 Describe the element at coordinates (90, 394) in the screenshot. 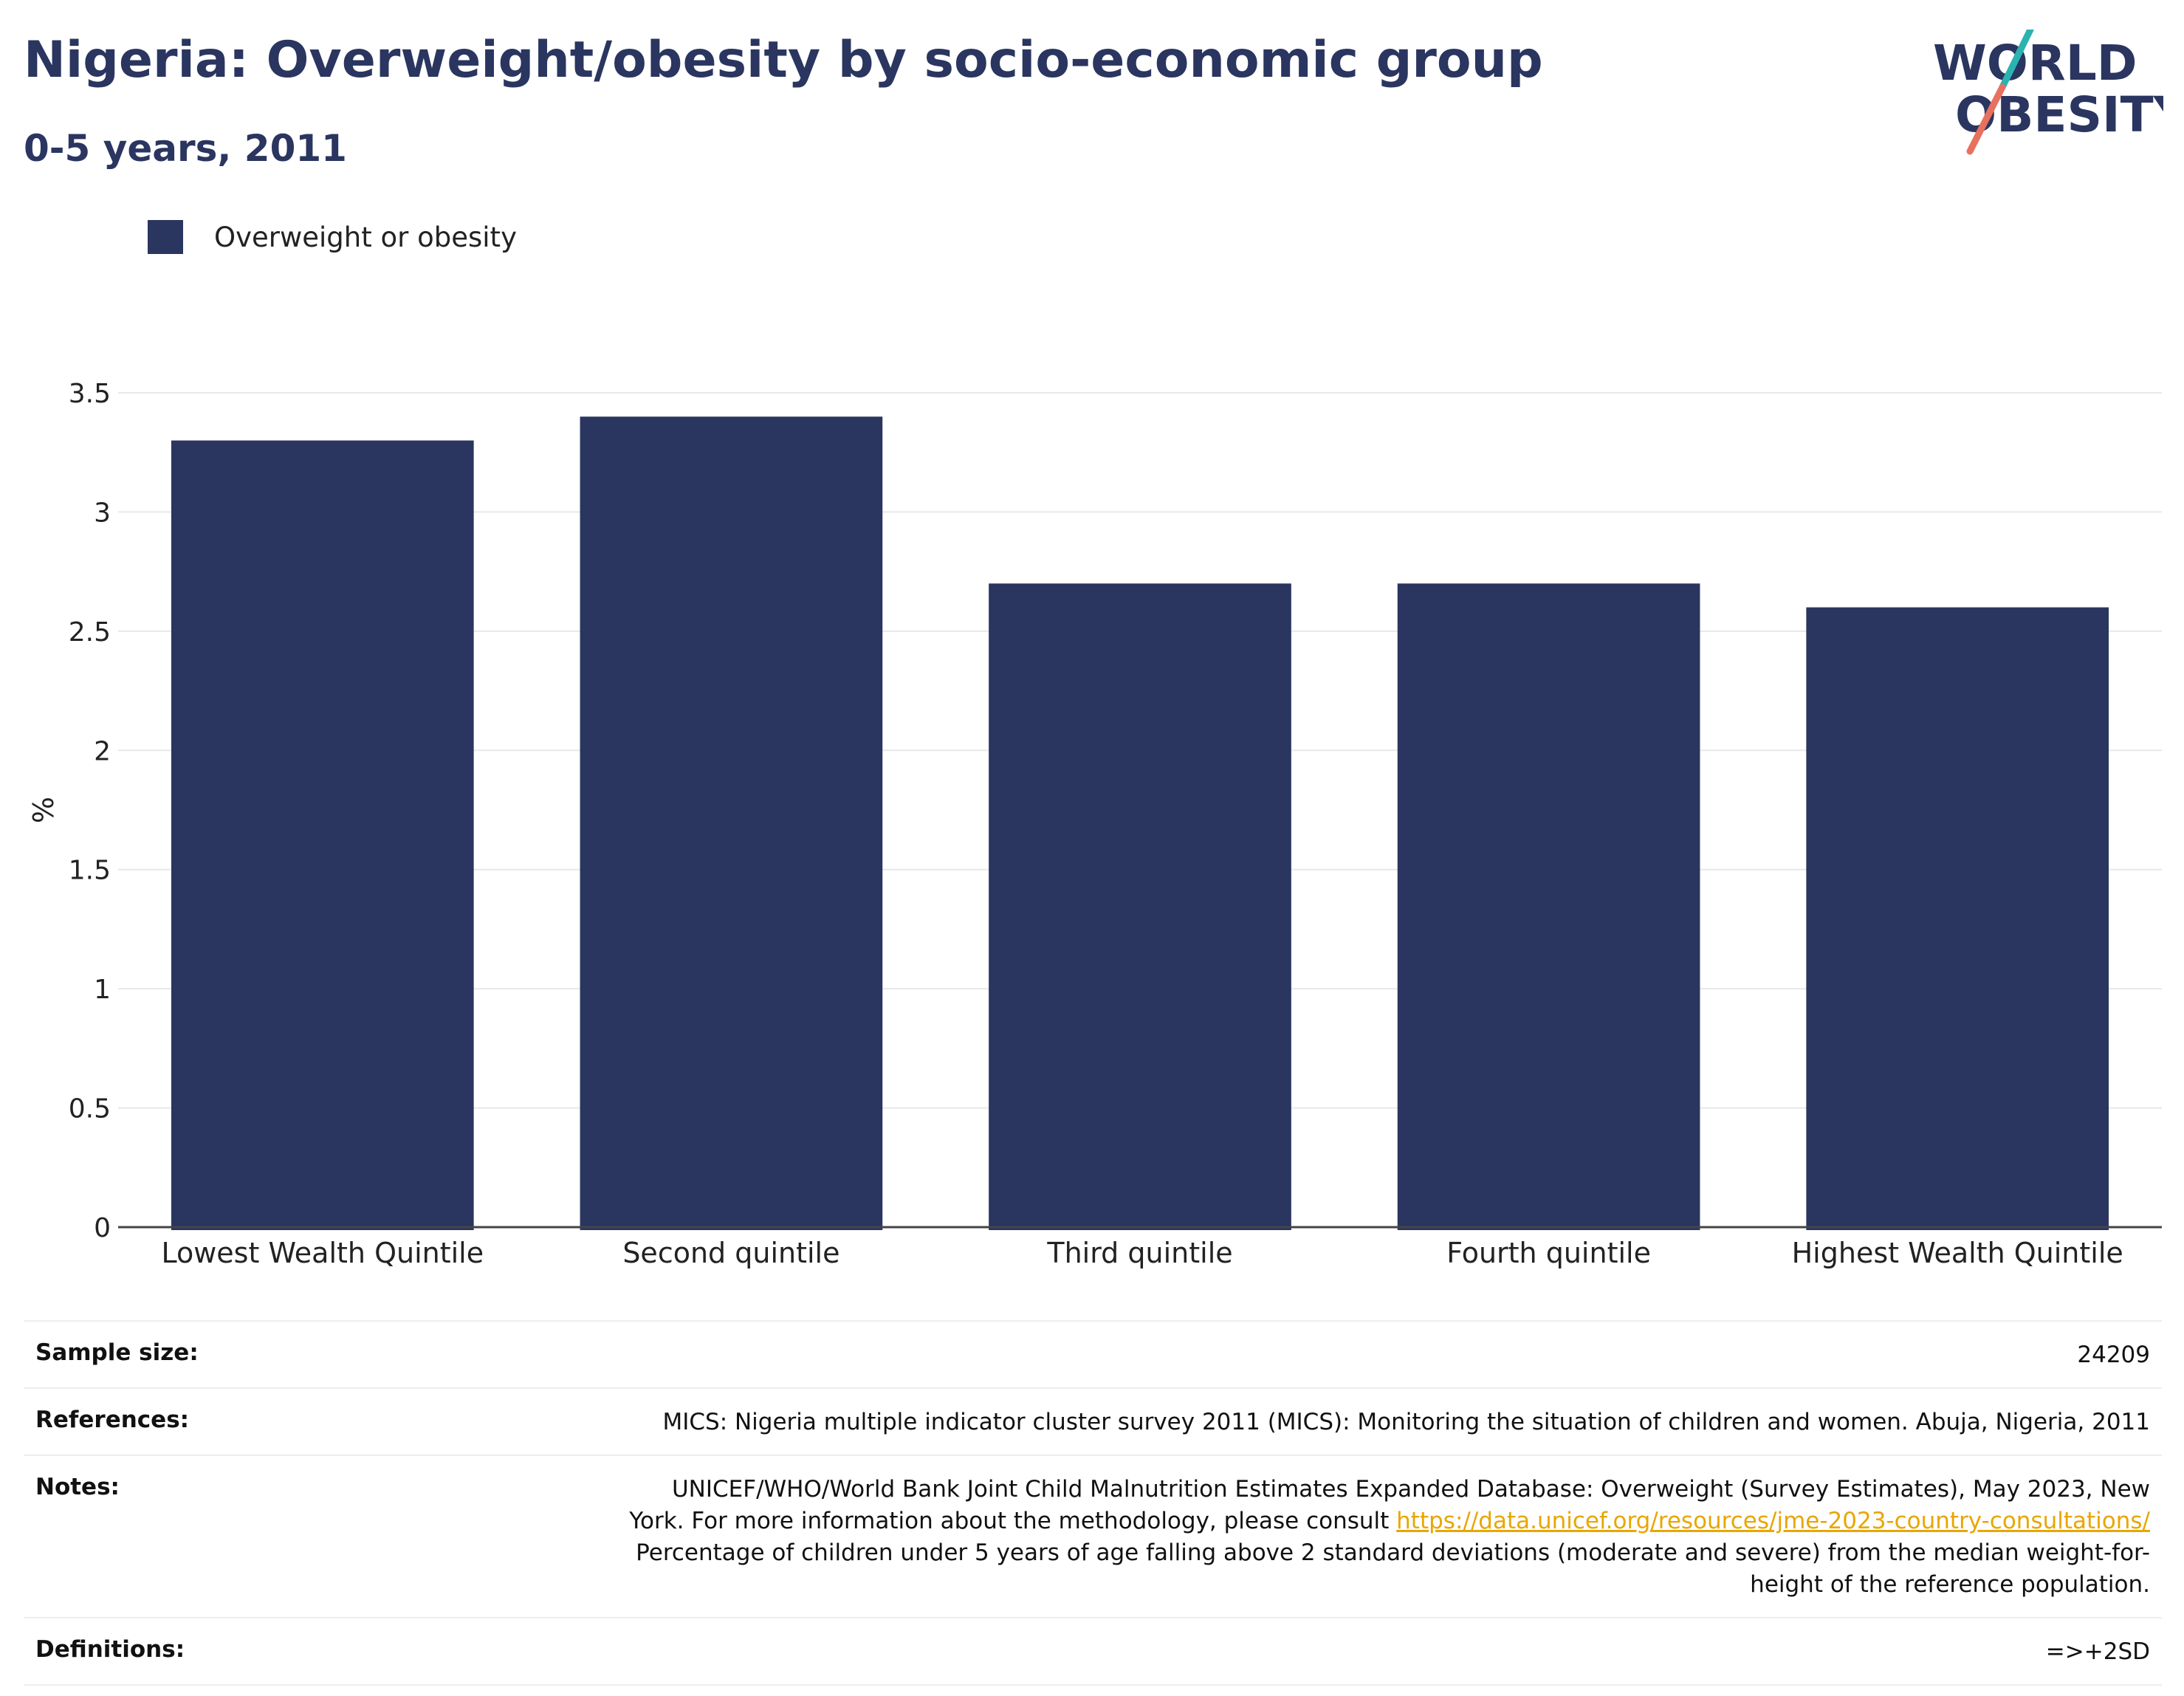

I see `y-tick-label: 3.5` at that location.